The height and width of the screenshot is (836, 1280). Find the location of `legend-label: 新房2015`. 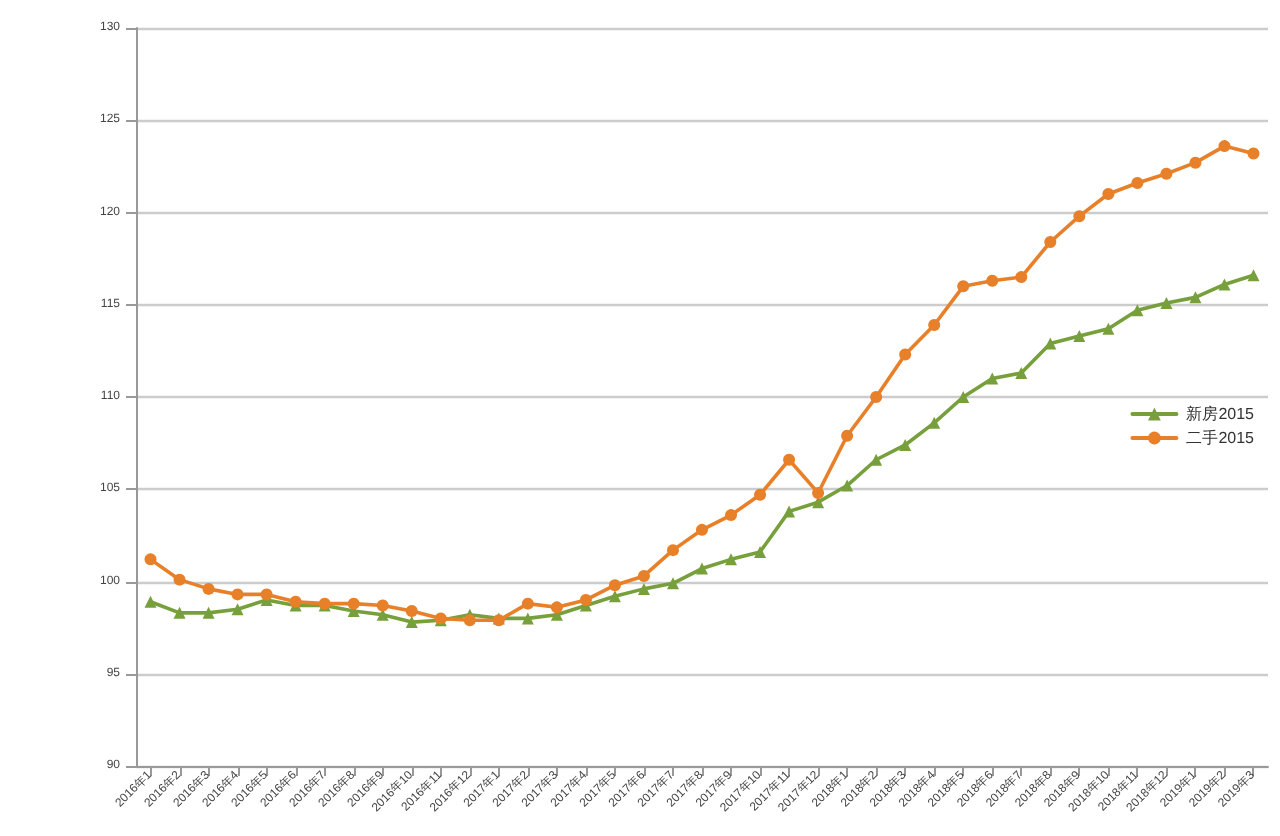

legend-label: 新房2015 is located at coordinates (1221, 414).